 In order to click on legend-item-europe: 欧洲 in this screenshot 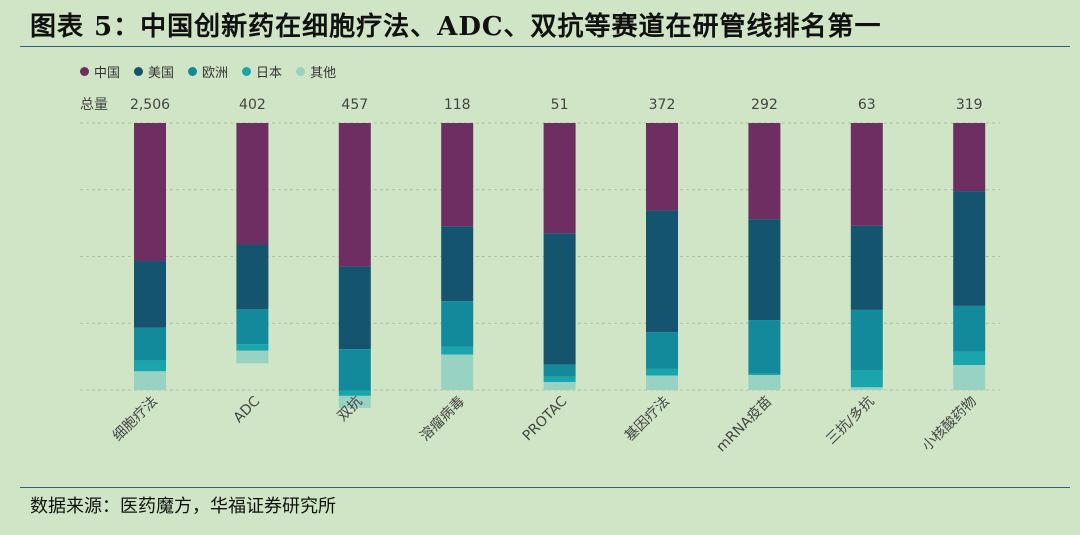, I will do `click(208, 71)`.